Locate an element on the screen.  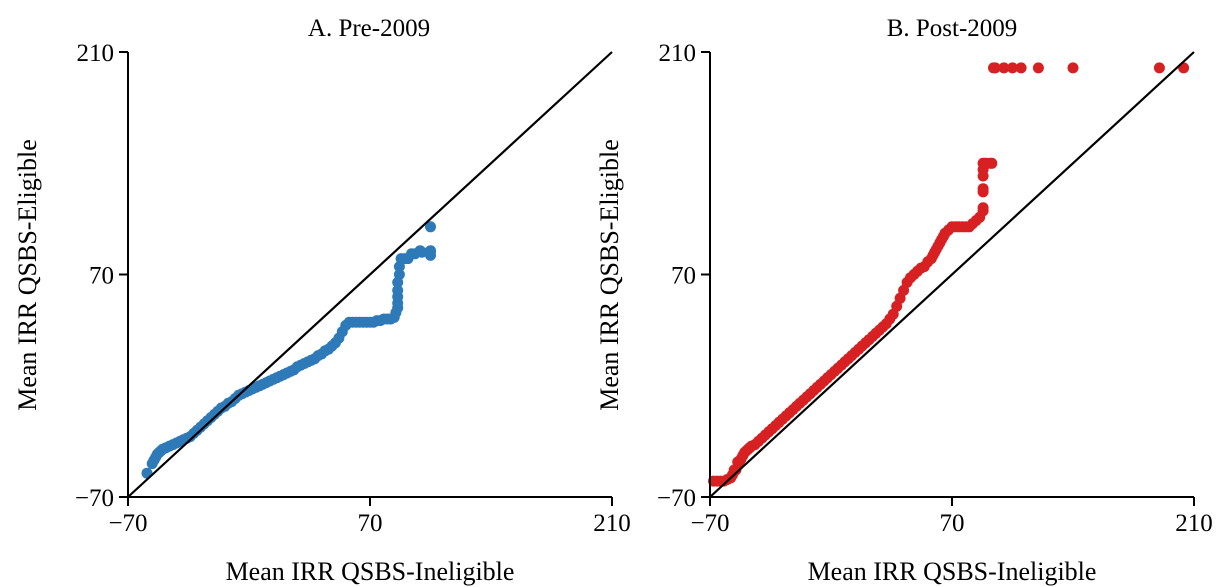
panel-title: A. Pre-2009 is located at coordinates (369, 28).